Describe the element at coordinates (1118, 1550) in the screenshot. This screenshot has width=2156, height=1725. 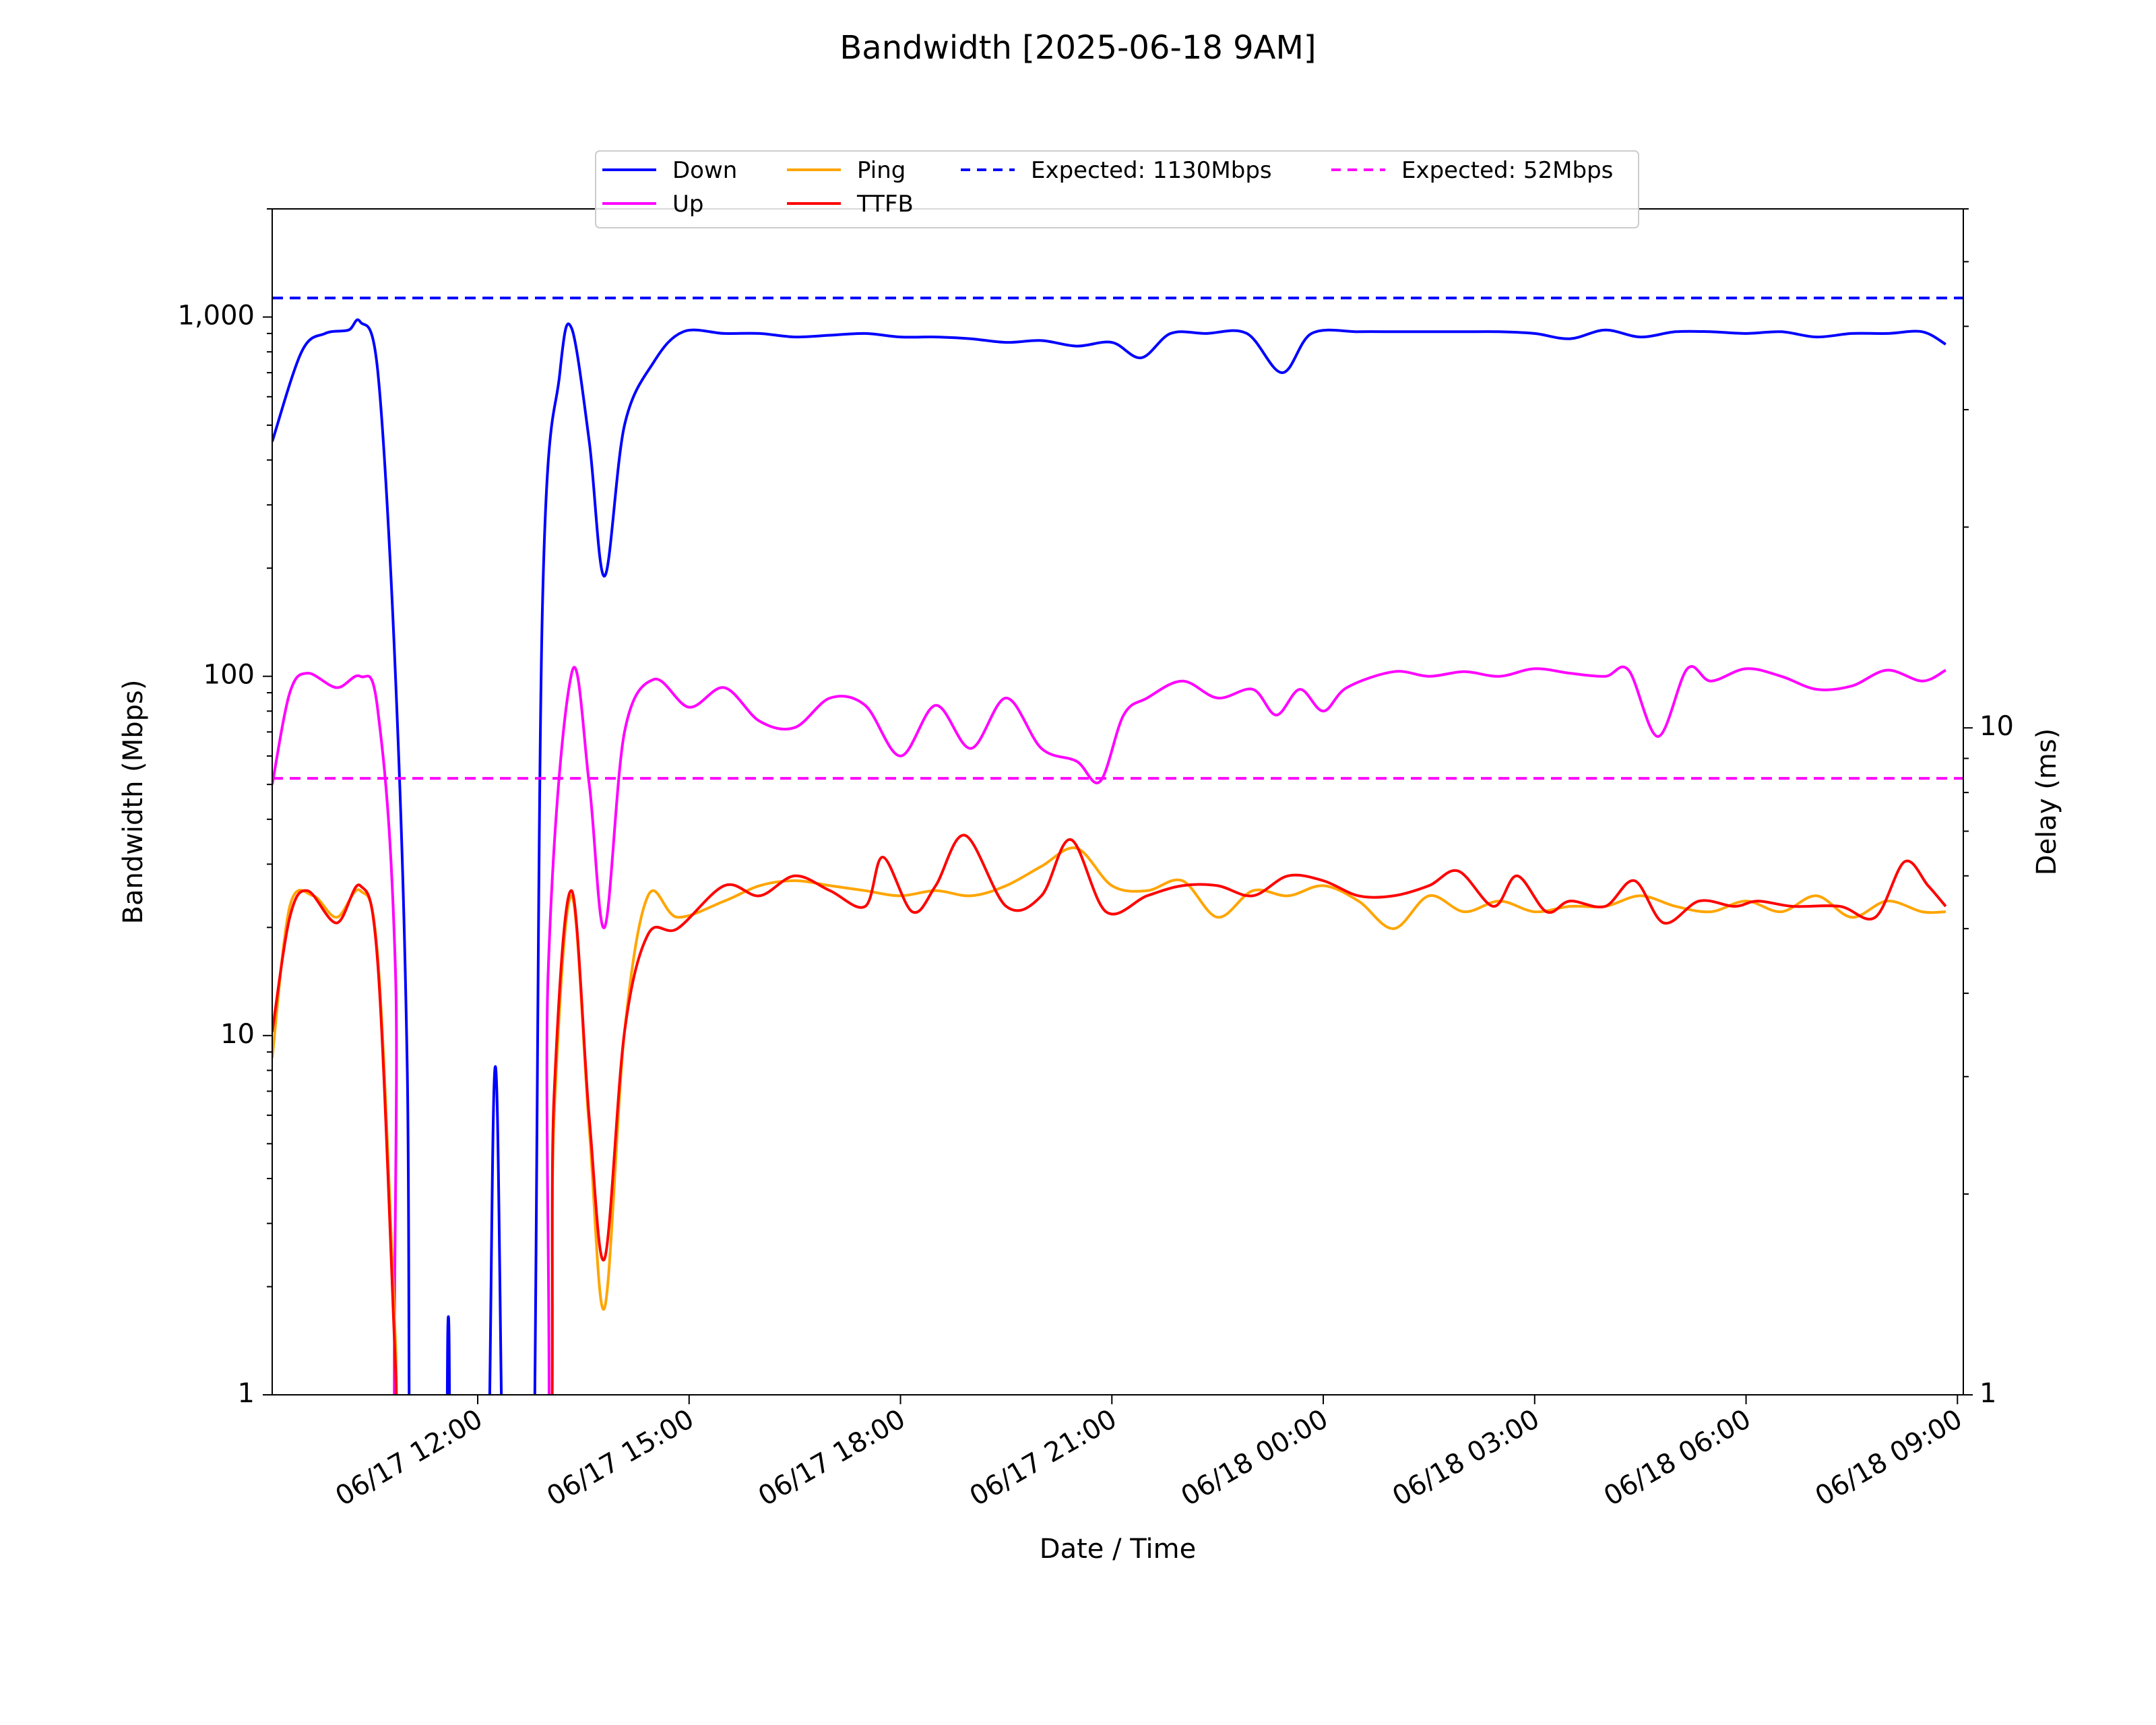
I see `x-axis-label: Date / Time` at that location.